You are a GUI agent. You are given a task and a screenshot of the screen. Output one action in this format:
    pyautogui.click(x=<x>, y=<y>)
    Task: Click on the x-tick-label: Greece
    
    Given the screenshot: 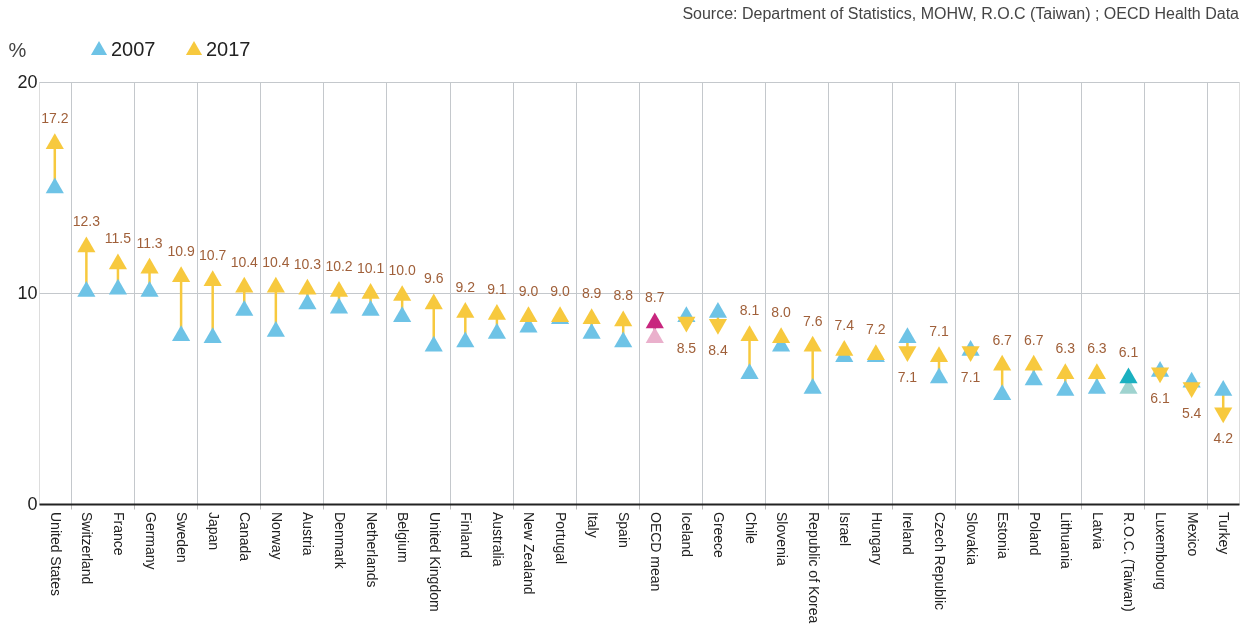 What is the action you would take?
    pyautogui.click(x=718, y=535)
    